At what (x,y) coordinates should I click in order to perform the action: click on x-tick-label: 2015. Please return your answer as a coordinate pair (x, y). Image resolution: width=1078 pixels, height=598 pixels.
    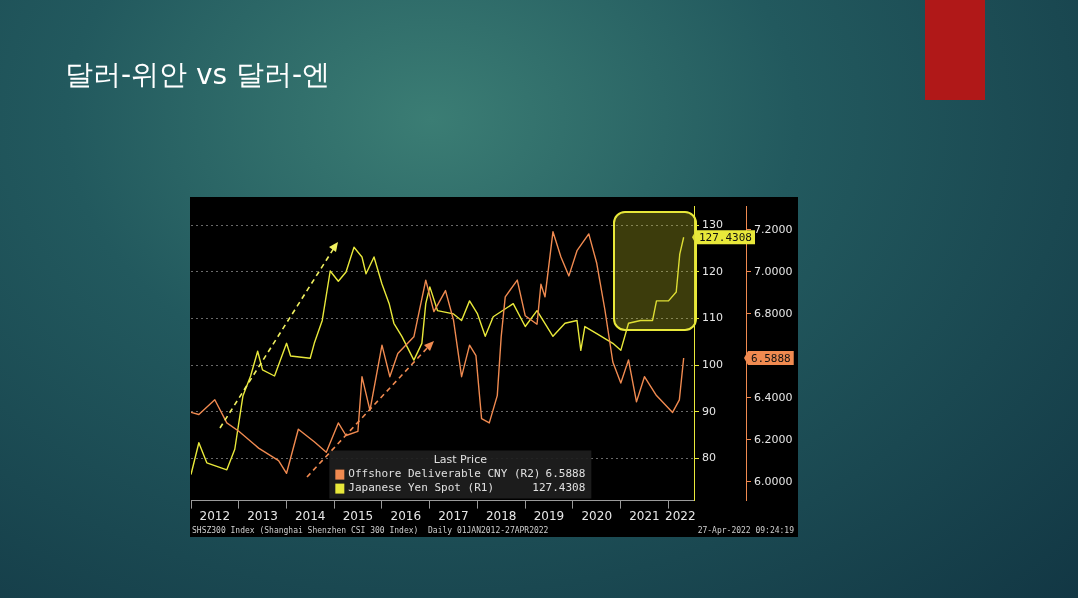
    Looking at the image, I should click on (358, 515).